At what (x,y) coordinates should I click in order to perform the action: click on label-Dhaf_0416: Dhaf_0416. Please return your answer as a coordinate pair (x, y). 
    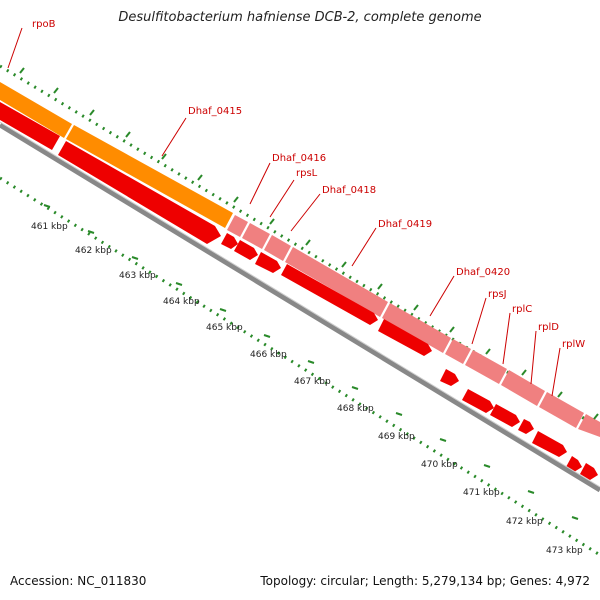
    Looking at the image, I should click on (287, 179).